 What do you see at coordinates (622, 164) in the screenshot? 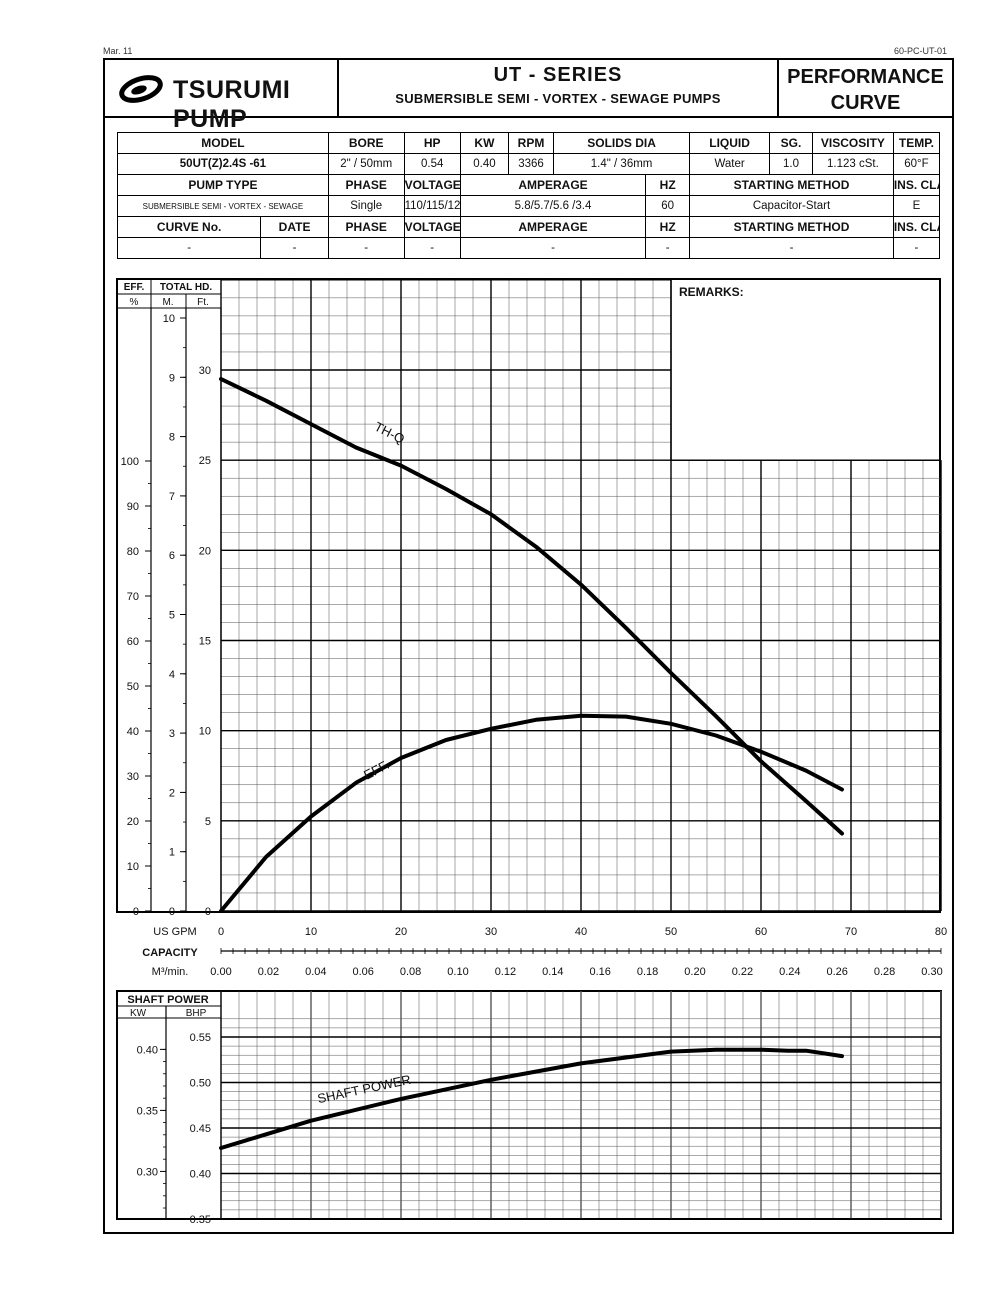
I see `val-solids: 1.4" / 36mm` at bounding box center [622, 164].